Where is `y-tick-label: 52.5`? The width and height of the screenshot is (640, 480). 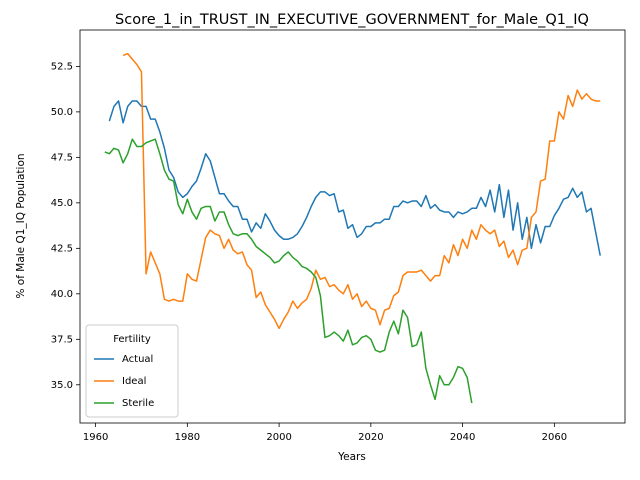 y-tick-label: 52.5 is located at coordinates (62, 66).